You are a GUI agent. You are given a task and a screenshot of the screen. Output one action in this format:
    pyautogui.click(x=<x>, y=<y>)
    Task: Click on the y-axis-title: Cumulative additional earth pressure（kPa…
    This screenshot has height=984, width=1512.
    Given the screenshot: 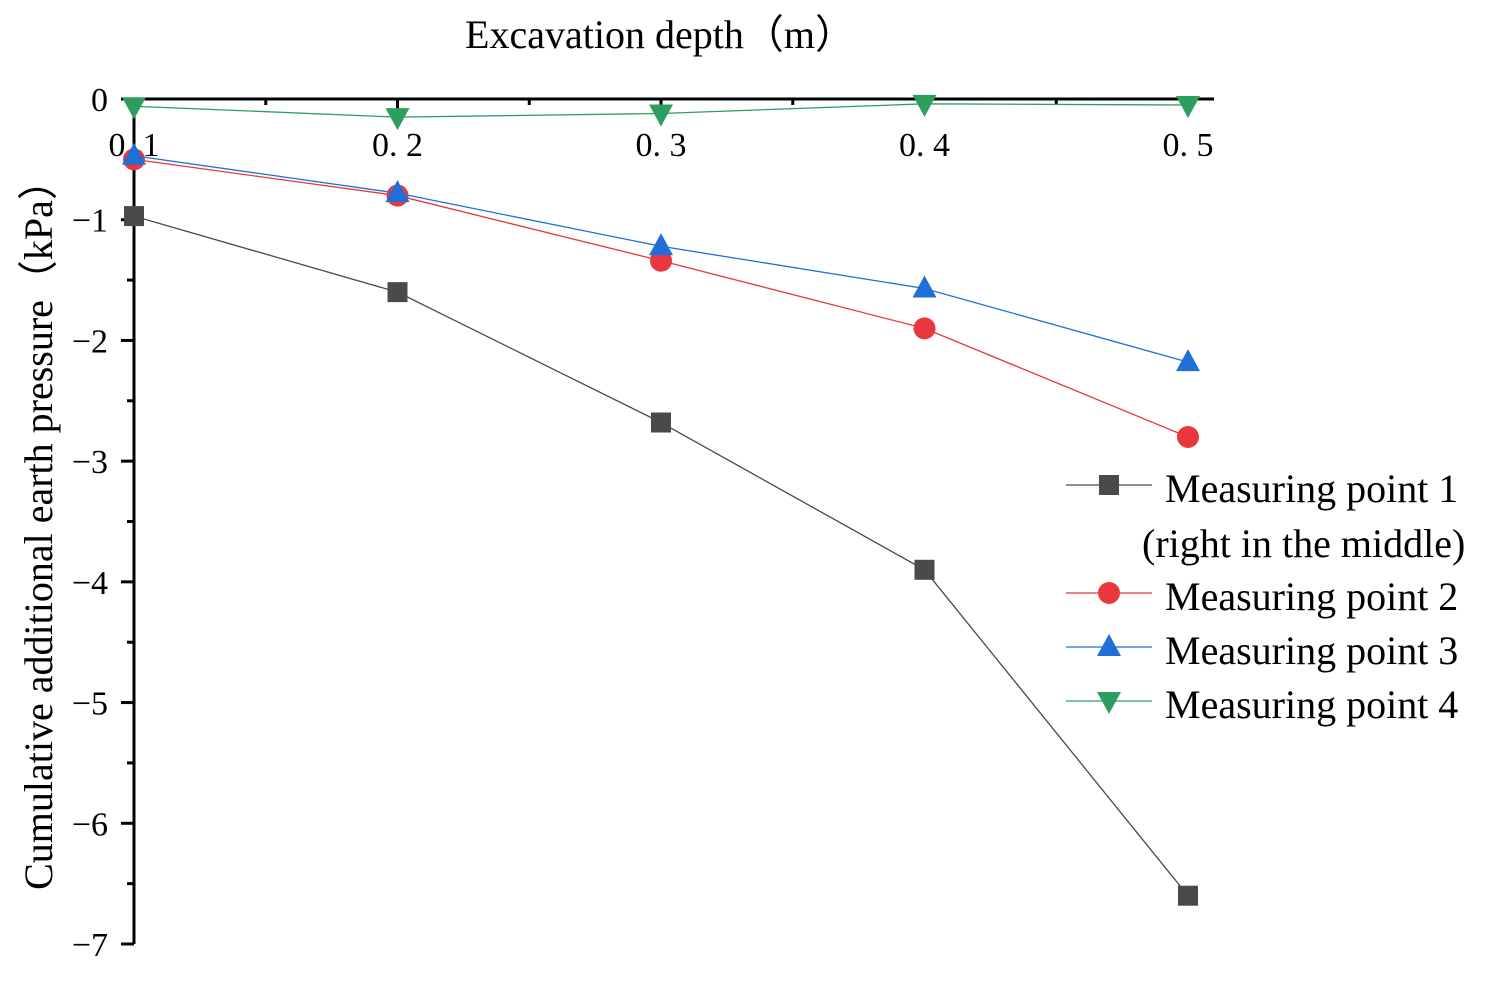 What is the action you would take?
    pyautogui.click(x=38, y=525)
    